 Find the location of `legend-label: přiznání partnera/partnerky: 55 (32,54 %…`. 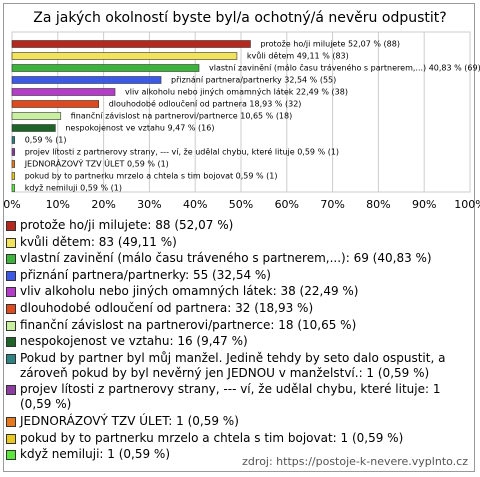

legend-label: přiznání partnera/partnerky: 55 (32,54 %… is located at coordinates (145, 274).